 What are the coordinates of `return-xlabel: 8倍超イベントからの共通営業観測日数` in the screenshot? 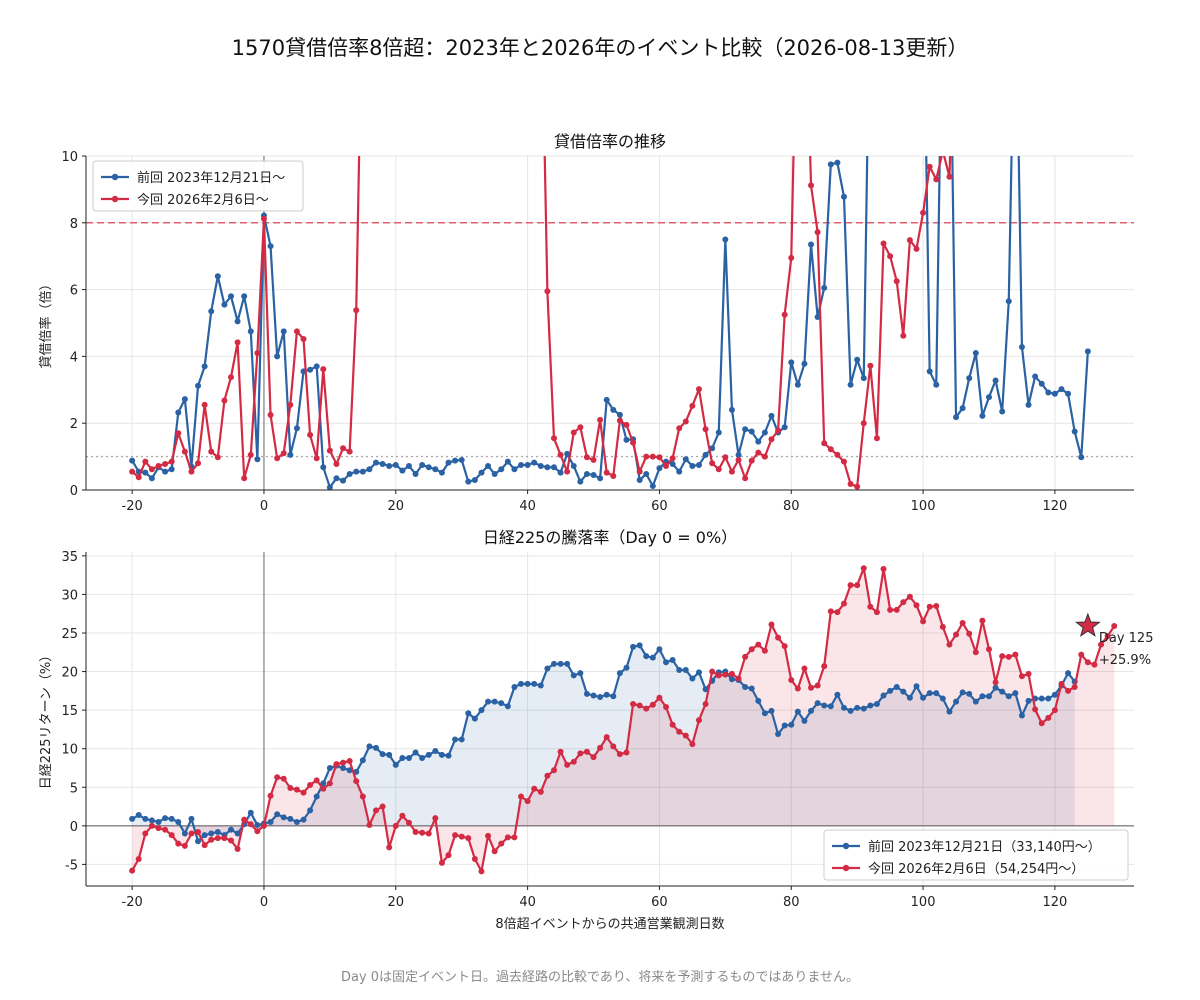 It's located at (609, 924).